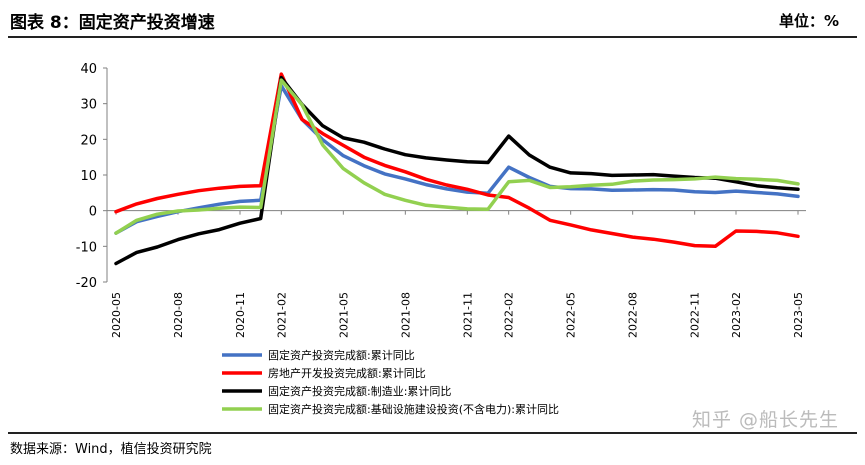 Image resolution: width=865 pixels, height=465 pixels. Describe the element at coordinates (111, 449) in the screenshot. I see `source-note: 数据来源：Wind，植信投资研究院` at that location.